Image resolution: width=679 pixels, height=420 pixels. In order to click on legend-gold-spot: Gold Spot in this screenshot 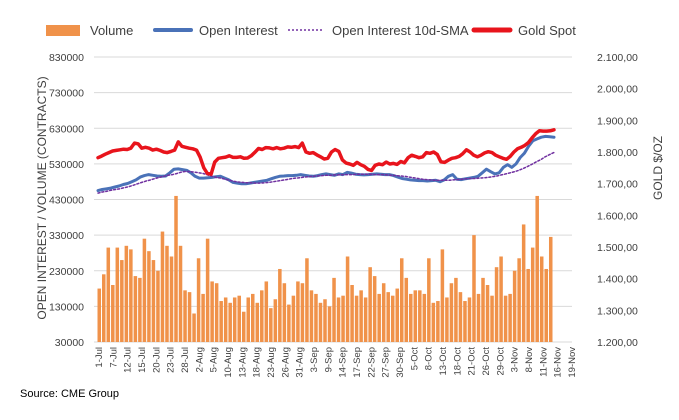, I will do `click(523, 30)`.